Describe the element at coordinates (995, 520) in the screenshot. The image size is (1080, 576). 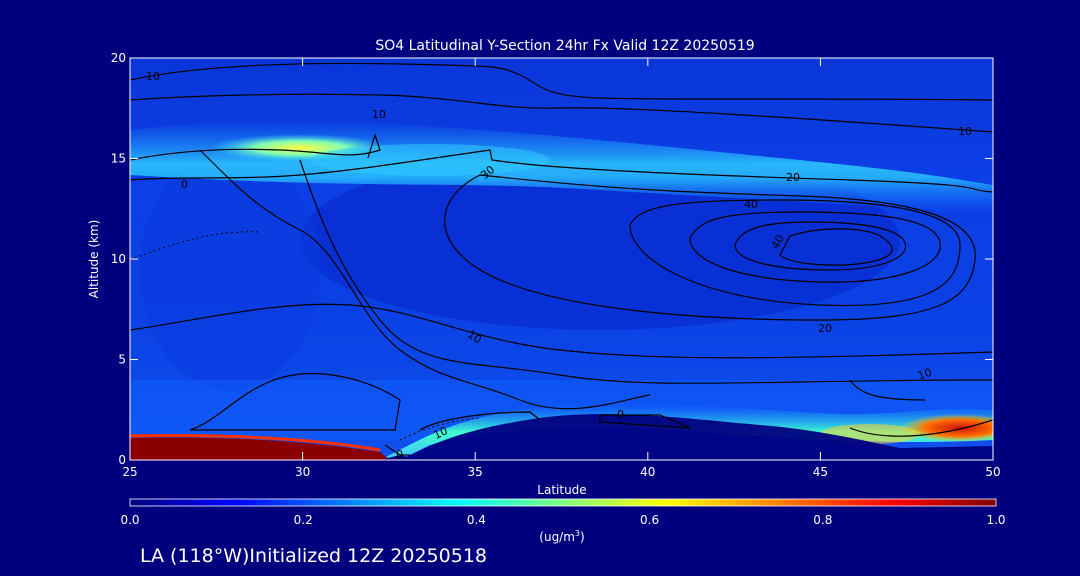
I see `colorbar-tick-label: 1.0` at that location.